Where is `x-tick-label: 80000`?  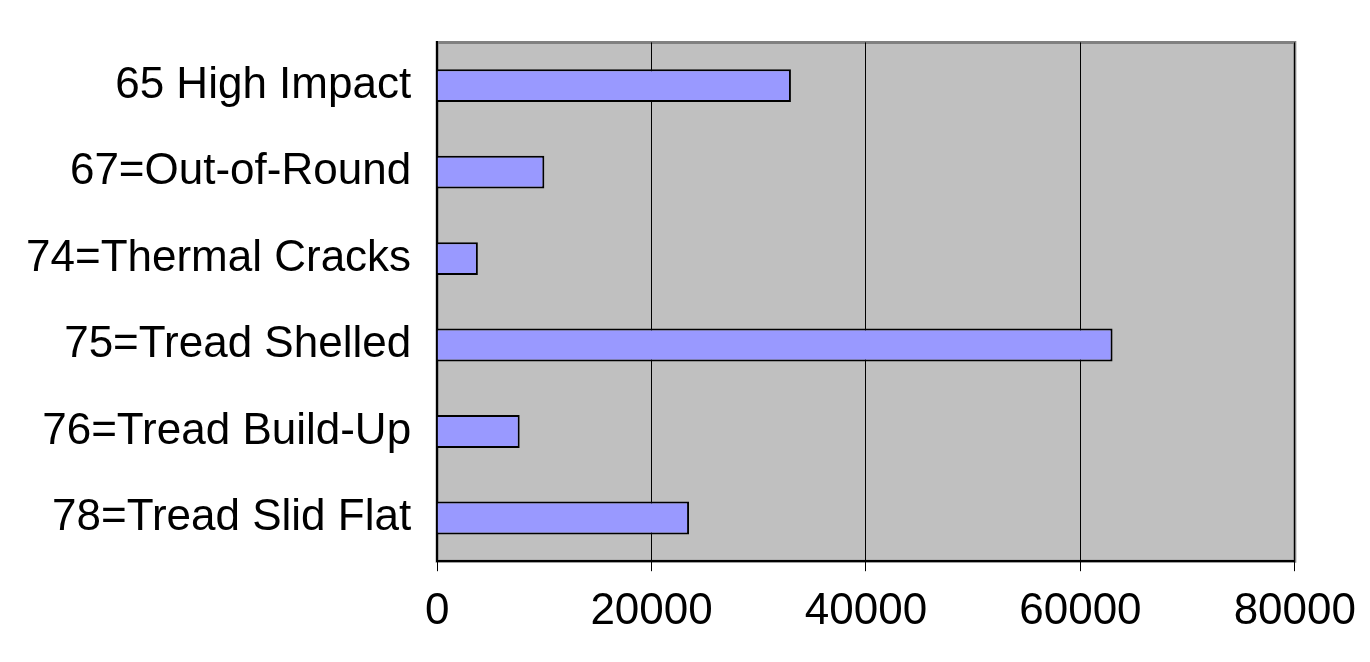 x-tick-label: 80000 is located at coordinates (1294, 608).